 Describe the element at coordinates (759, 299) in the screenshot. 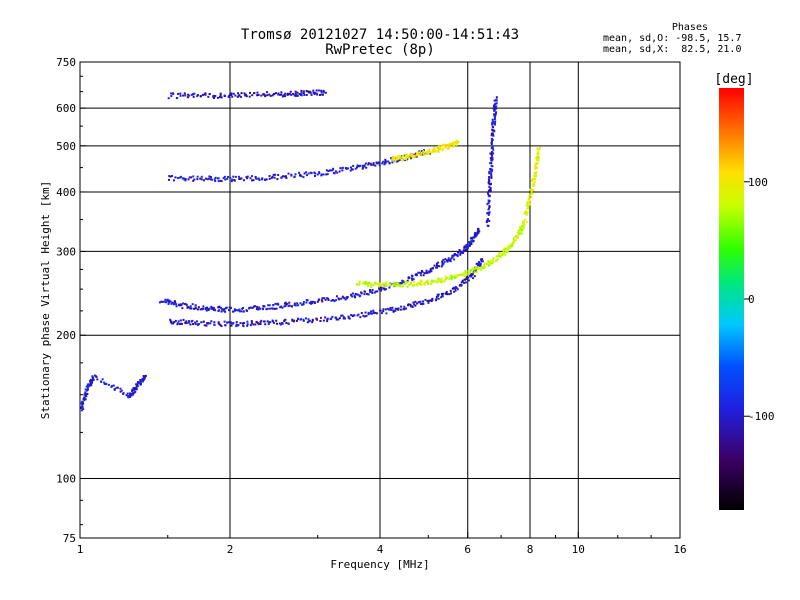

I see `colorbar-ticks: 100 0 -100` at that location.